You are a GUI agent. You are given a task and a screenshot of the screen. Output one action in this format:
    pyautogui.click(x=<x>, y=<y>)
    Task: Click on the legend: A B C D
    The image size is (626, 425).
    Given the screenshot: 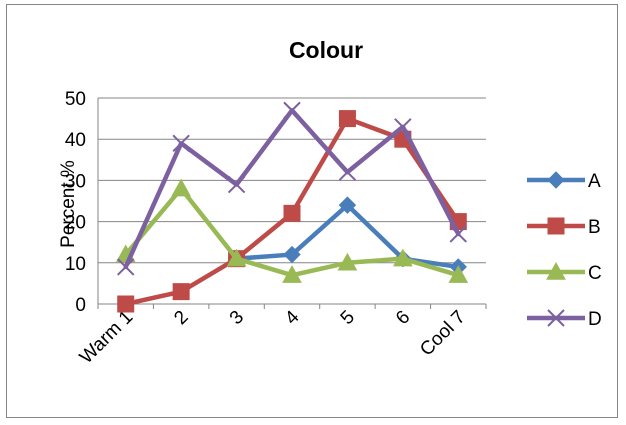 What is the action you would take?
    pyautogui.click(x=564, y=250)
    